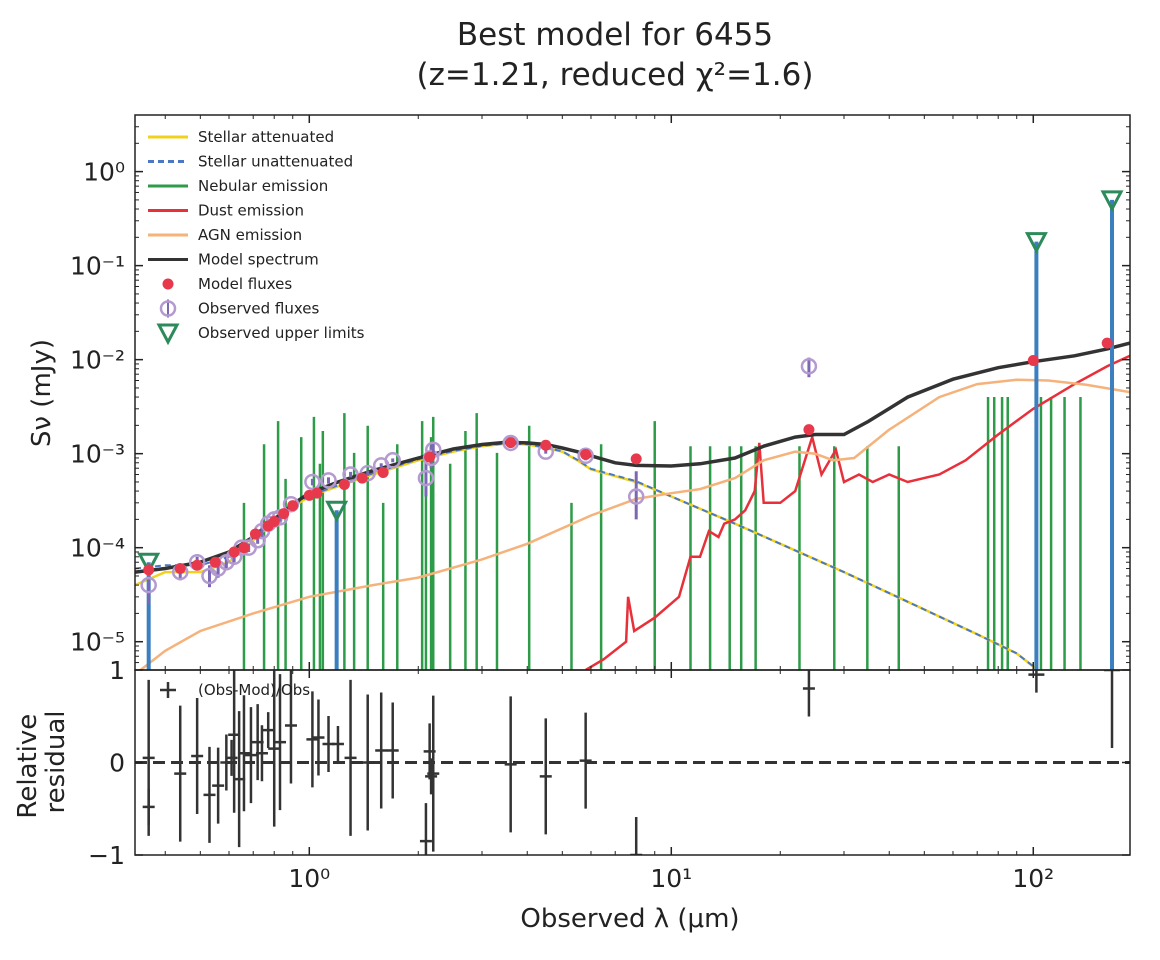  Describe the element at coordinates (275, 162) in the screenshot. I see `legend-label: Stellar unattenuated` at that location.